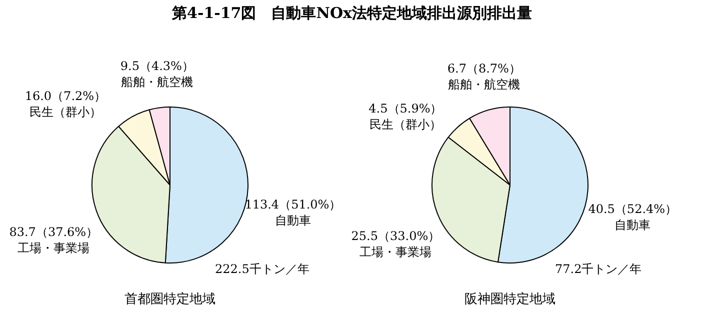 The width and height of the screenshot is (704, 321). Describe the element at coordinates (262, 269) in the screenshot. I see `text: 222.5千トン／年` at that location.